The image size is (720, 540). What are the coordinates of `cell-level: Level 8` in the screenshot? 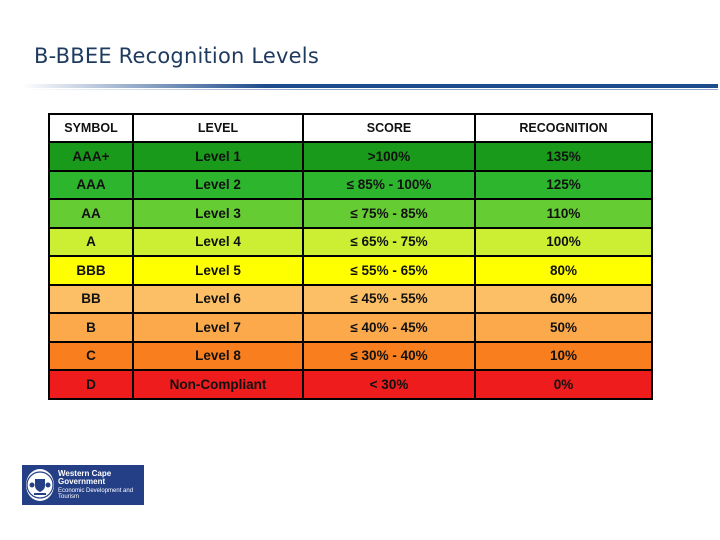 It's located at (218, 355).